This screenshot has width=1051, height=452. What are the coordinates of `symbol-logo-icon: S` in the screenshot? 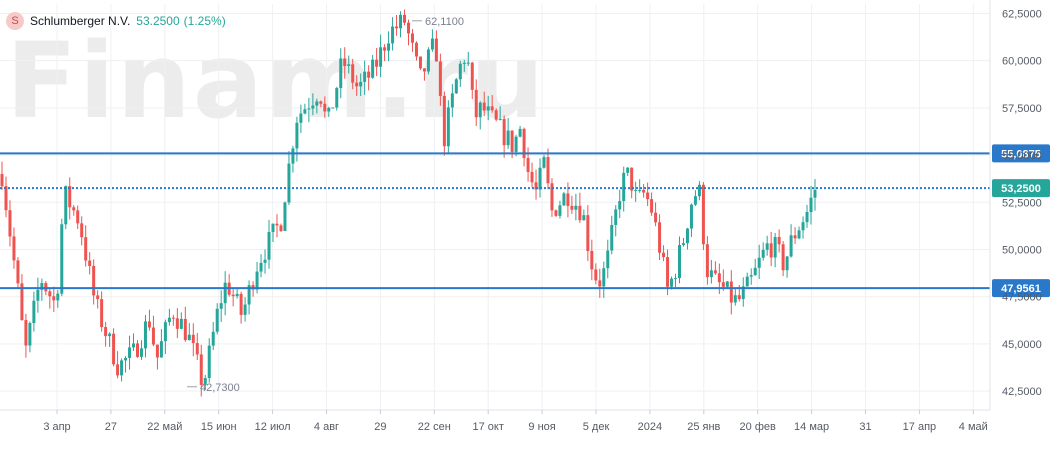 It's located at (15, 21).